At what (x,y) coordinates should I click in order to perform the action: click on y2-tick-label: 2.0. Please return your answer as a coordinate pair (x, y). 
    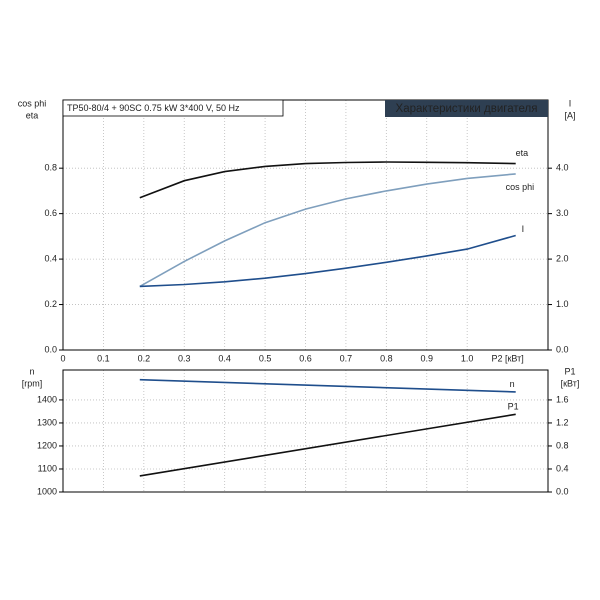
    Looking at the image, I should click on (562, 258).